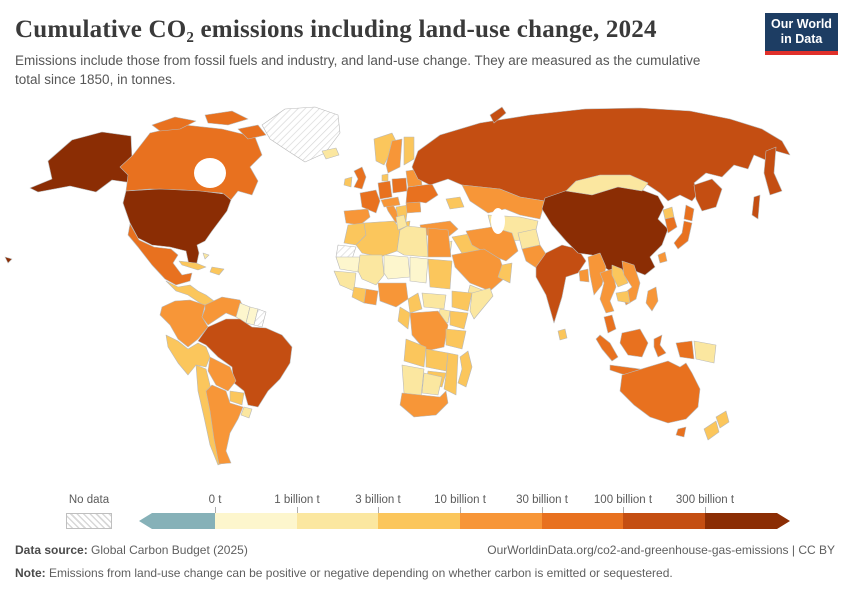  I want to click on region-gabon-congo, so click(404, 318).